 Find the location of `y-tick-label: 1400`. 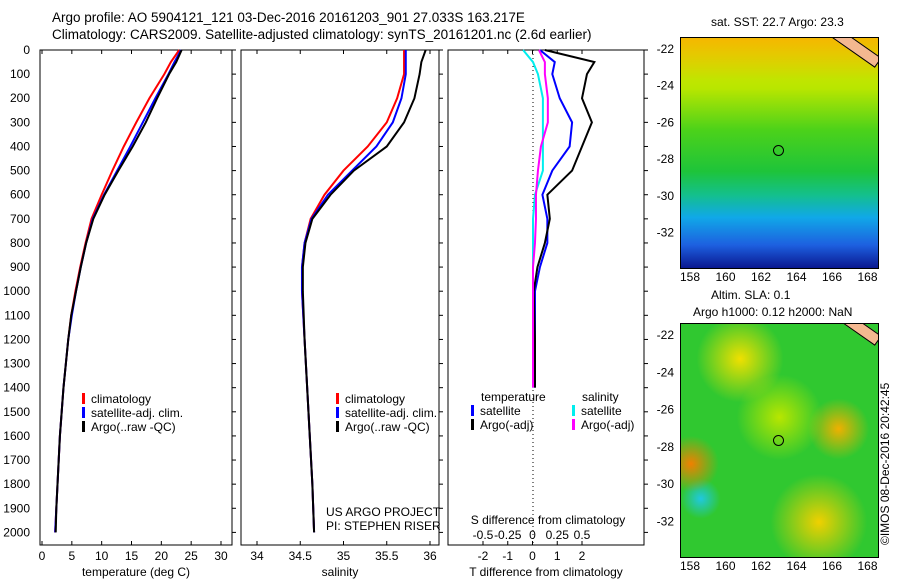

y-tick-label: 1400 is located at coordinates (16, 388).